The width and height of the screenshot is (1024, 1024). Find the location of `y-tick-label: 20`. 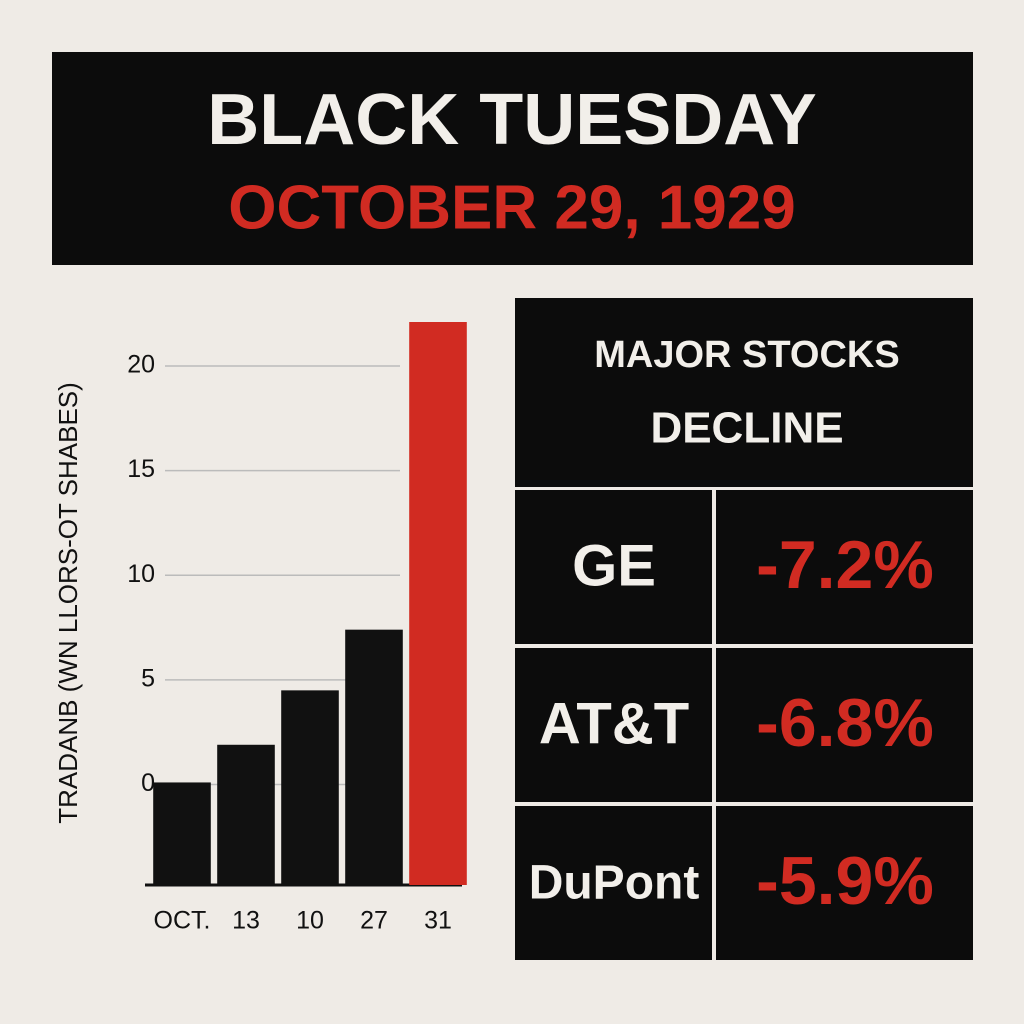

y-tick-label: 20 is located at coordinates (141, 365).